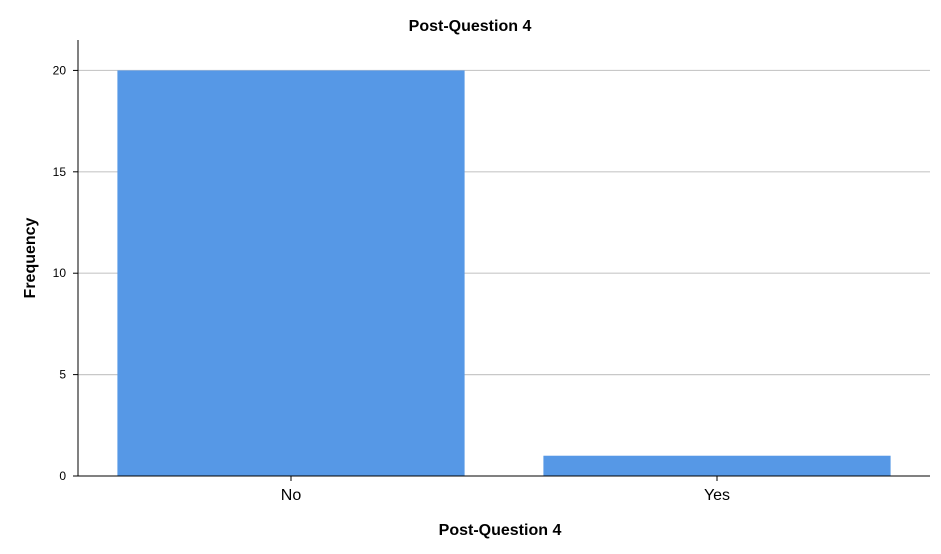 The height and width of the screenshot is (554, 941). Describe the element at coordinates (60, 172) in the screenshot. I see `y-tick-label: 15` at that location.